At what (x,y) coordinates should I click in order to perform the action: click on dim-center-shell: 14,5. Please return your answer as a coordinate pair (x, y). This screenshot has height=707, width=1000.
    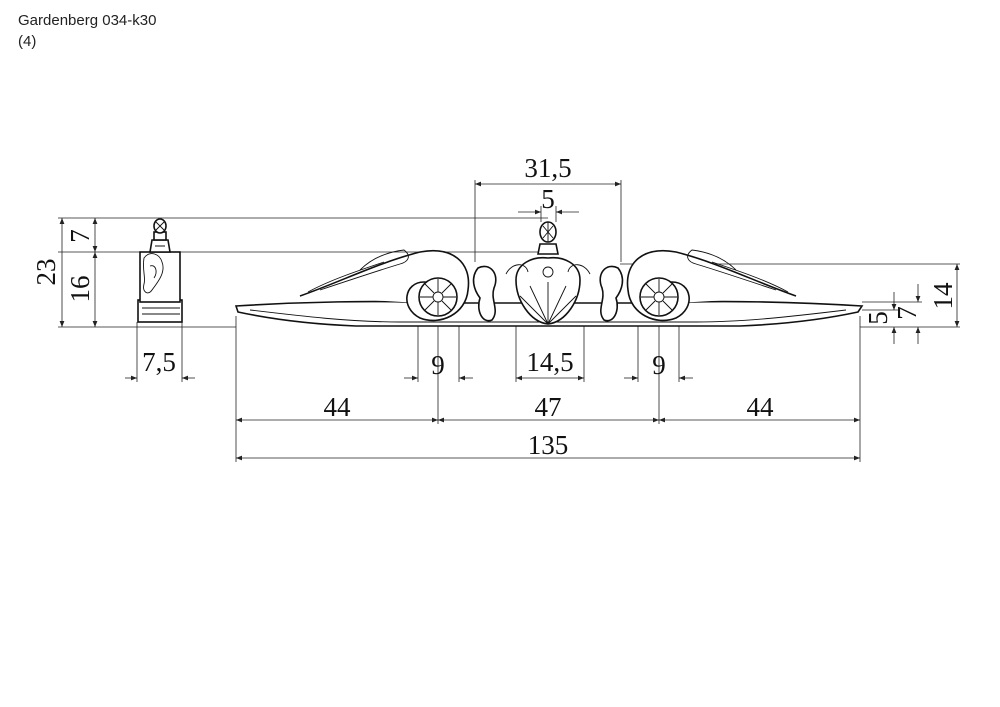
    Looking at the image, I should click on (549, 362).